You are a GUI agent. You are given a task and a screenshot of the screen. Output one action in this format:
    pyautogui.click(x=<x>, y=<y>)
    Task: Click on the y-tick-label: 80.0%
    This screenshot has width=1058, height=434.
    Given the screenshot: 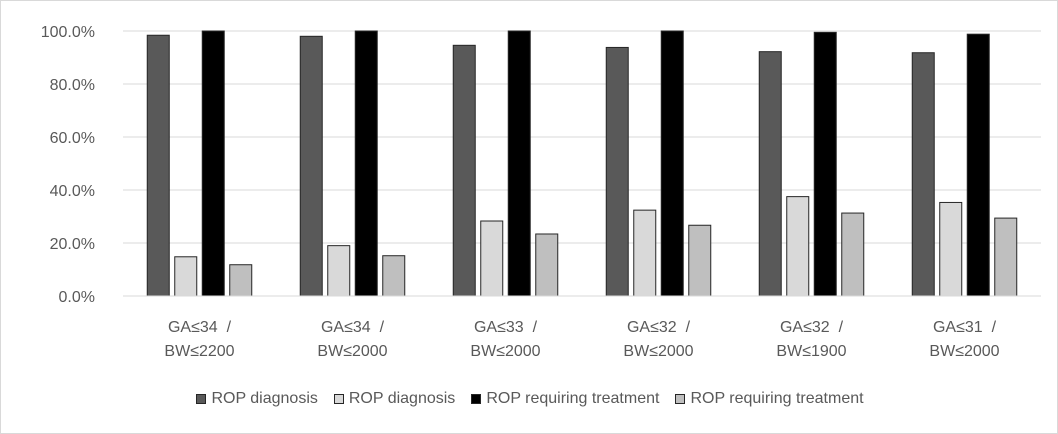 What is the action you would take?
    pyautogui.click(x=72, y=85)
    